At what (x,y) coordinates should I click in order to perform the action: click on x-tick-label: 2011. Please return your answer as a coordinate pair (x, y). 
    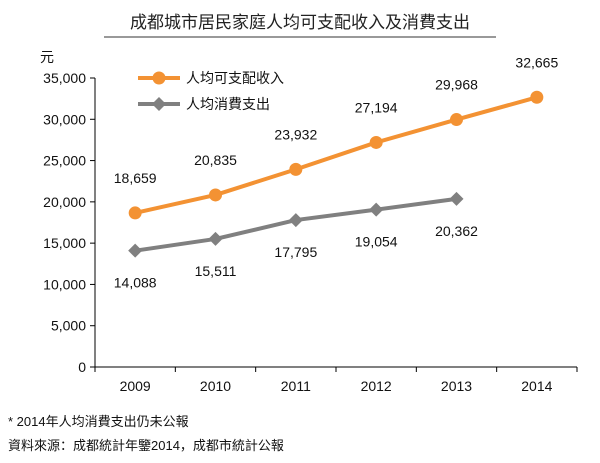
    Looking at the image, I should click on (296, 386).